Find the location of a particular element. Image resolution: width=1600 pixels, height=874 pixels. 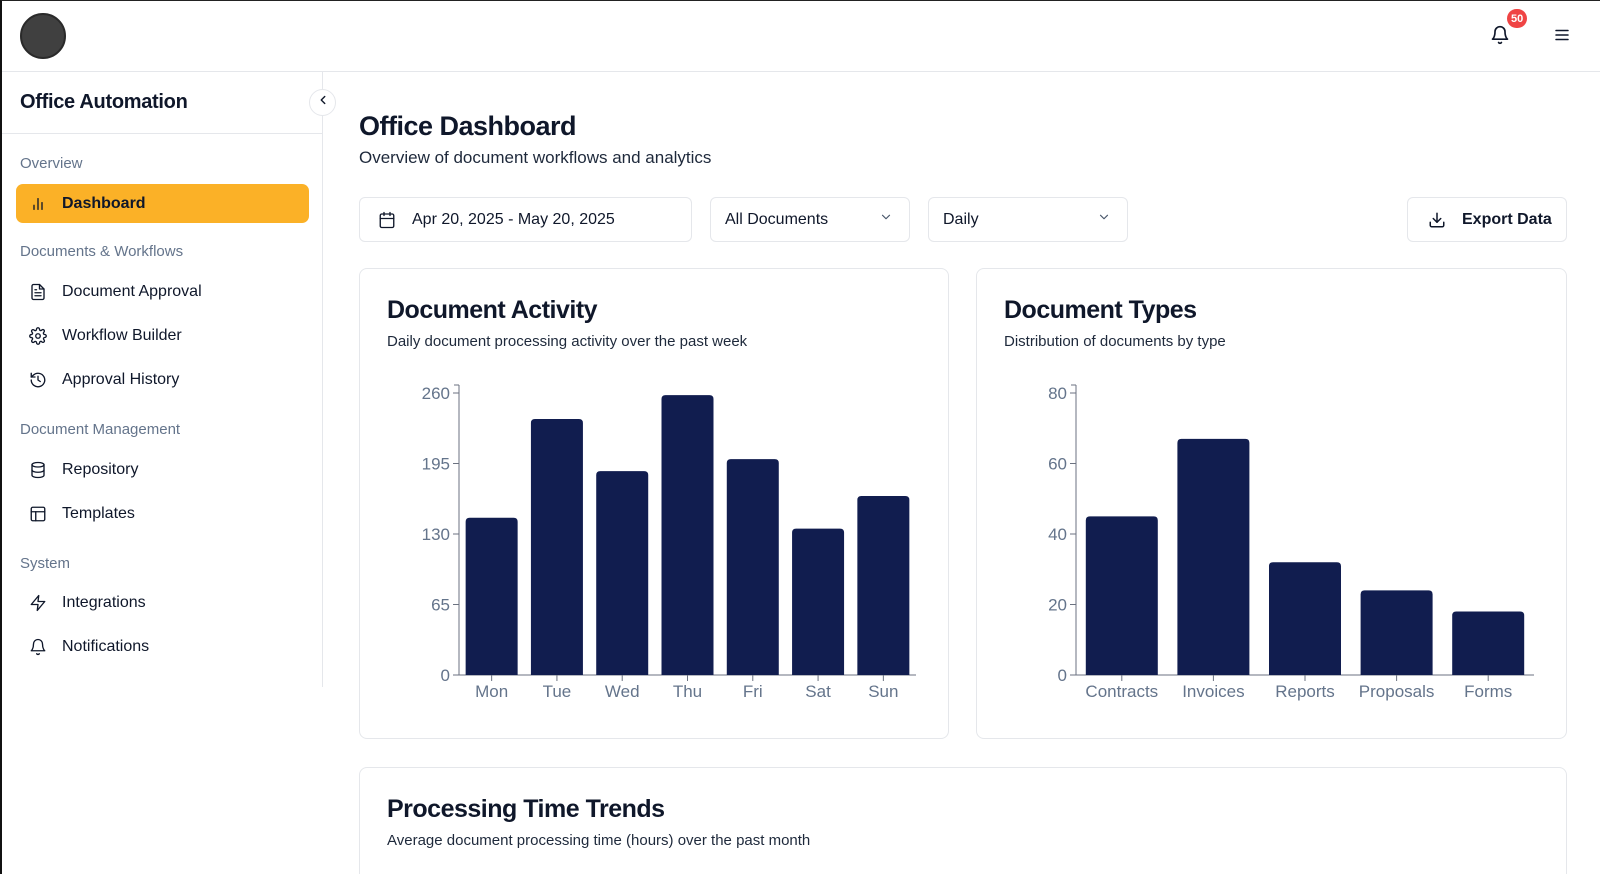

y-tick-label: 65 is located at coordinates (440, 605).